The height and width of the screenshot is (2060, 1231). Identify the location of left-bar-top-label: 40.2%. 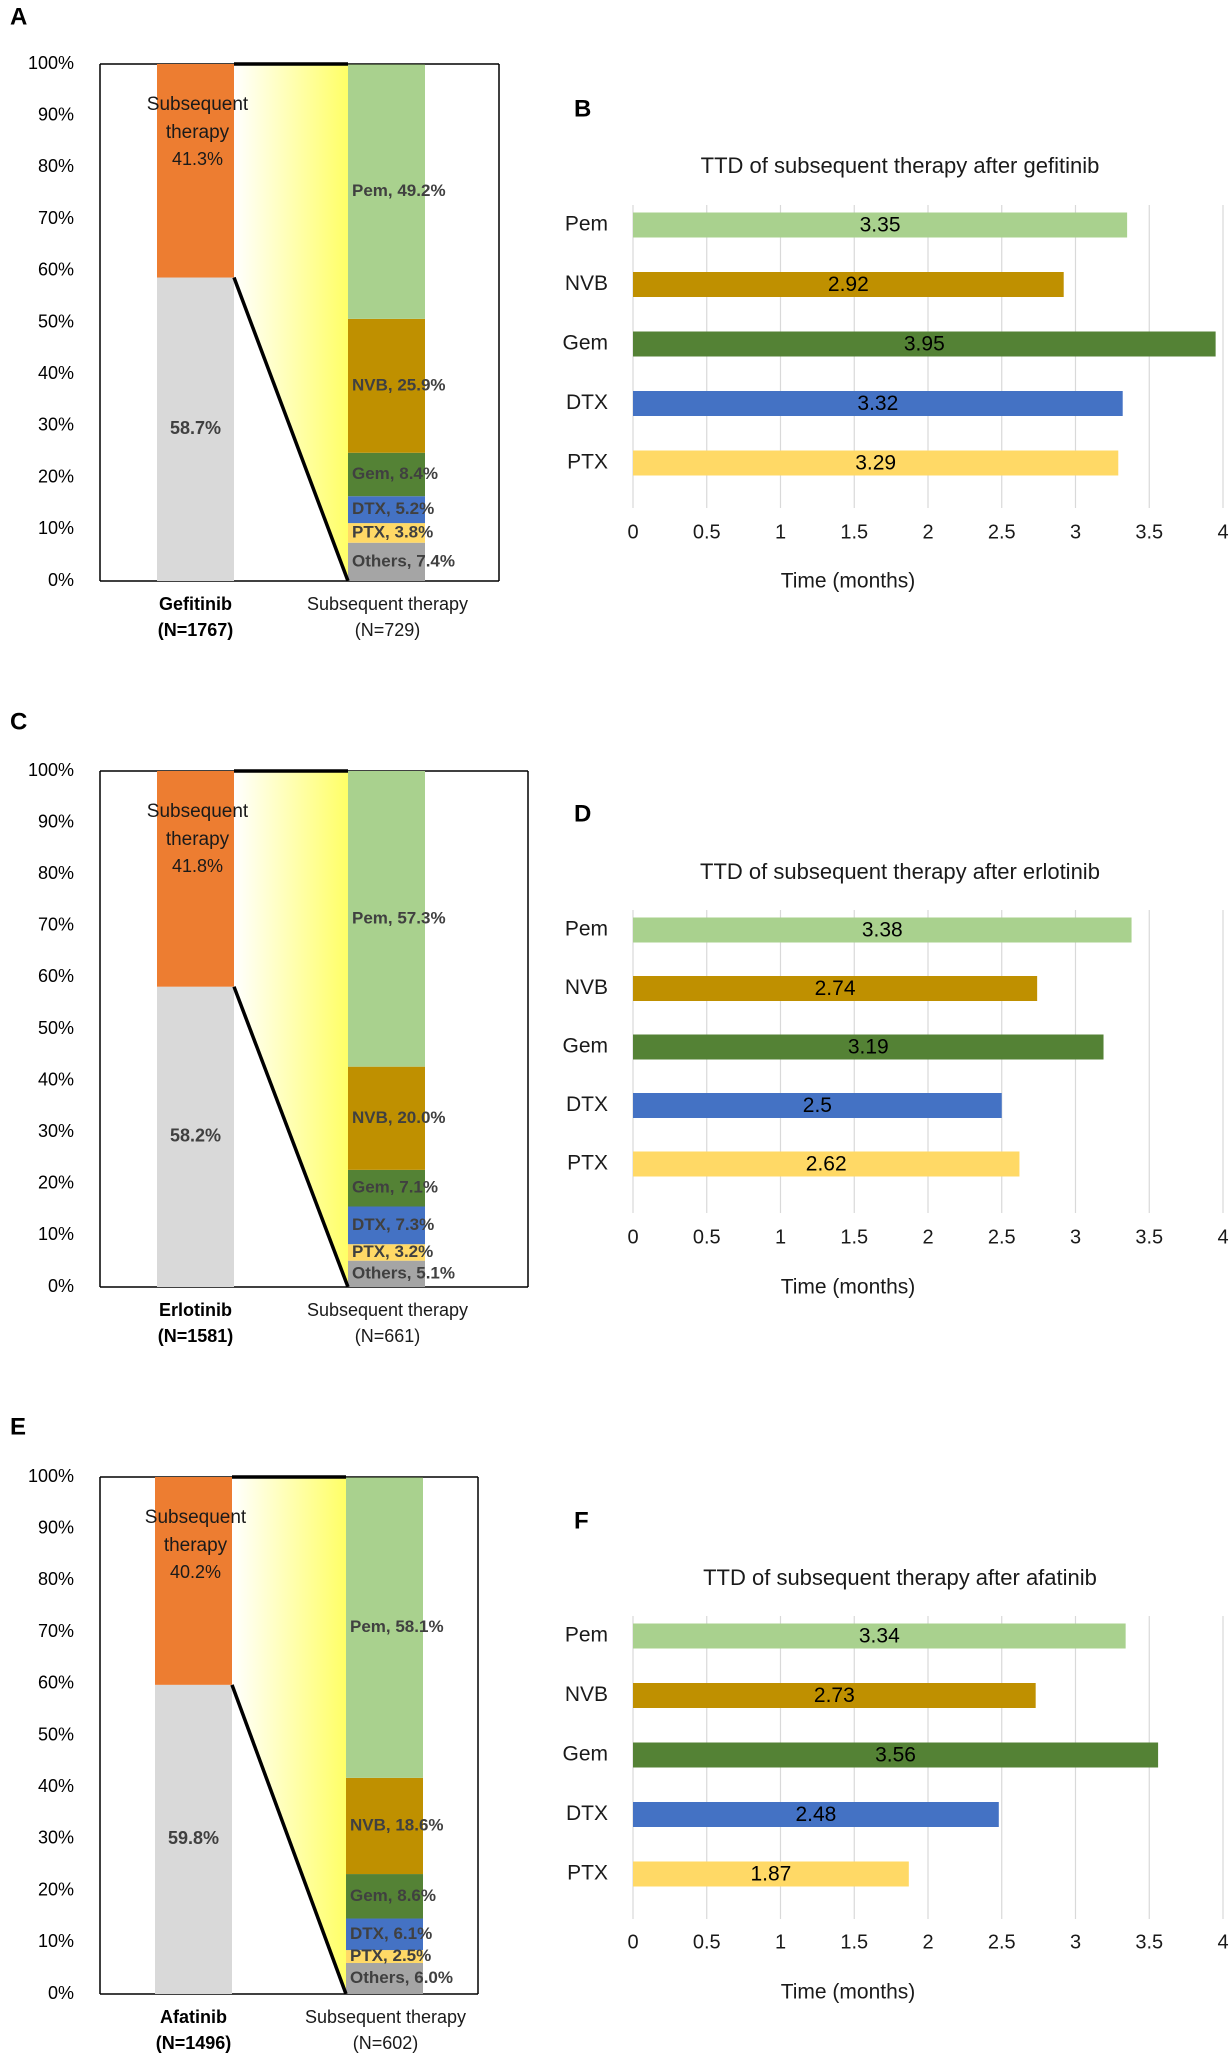
(195, 1572).